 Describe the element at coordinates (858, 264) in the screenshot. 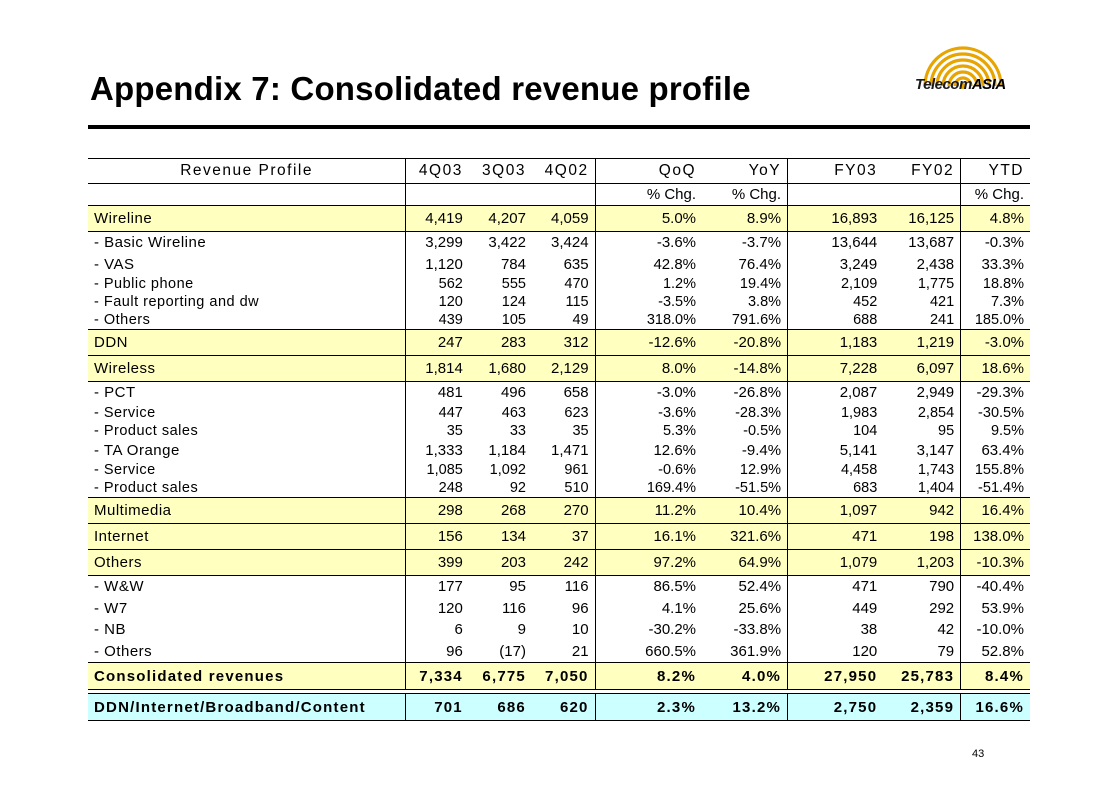

I see `cell-value: 3,249` at that location.